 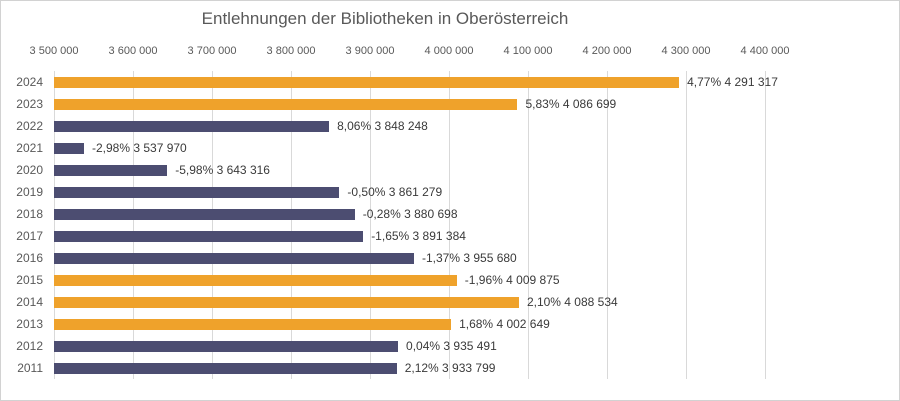 I want to click on category-label: 2011, so click(x=30, y=368).